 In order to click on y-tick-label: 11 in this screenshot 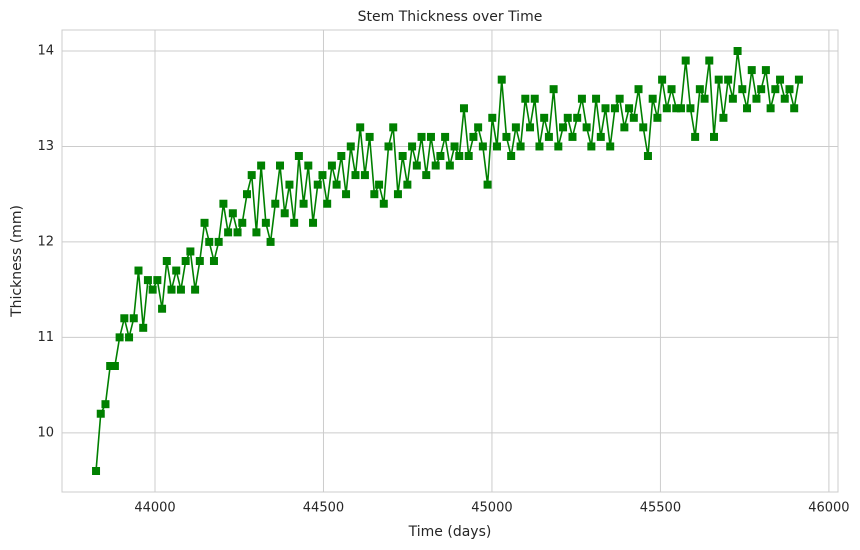, I will do `click(45, 337)`.